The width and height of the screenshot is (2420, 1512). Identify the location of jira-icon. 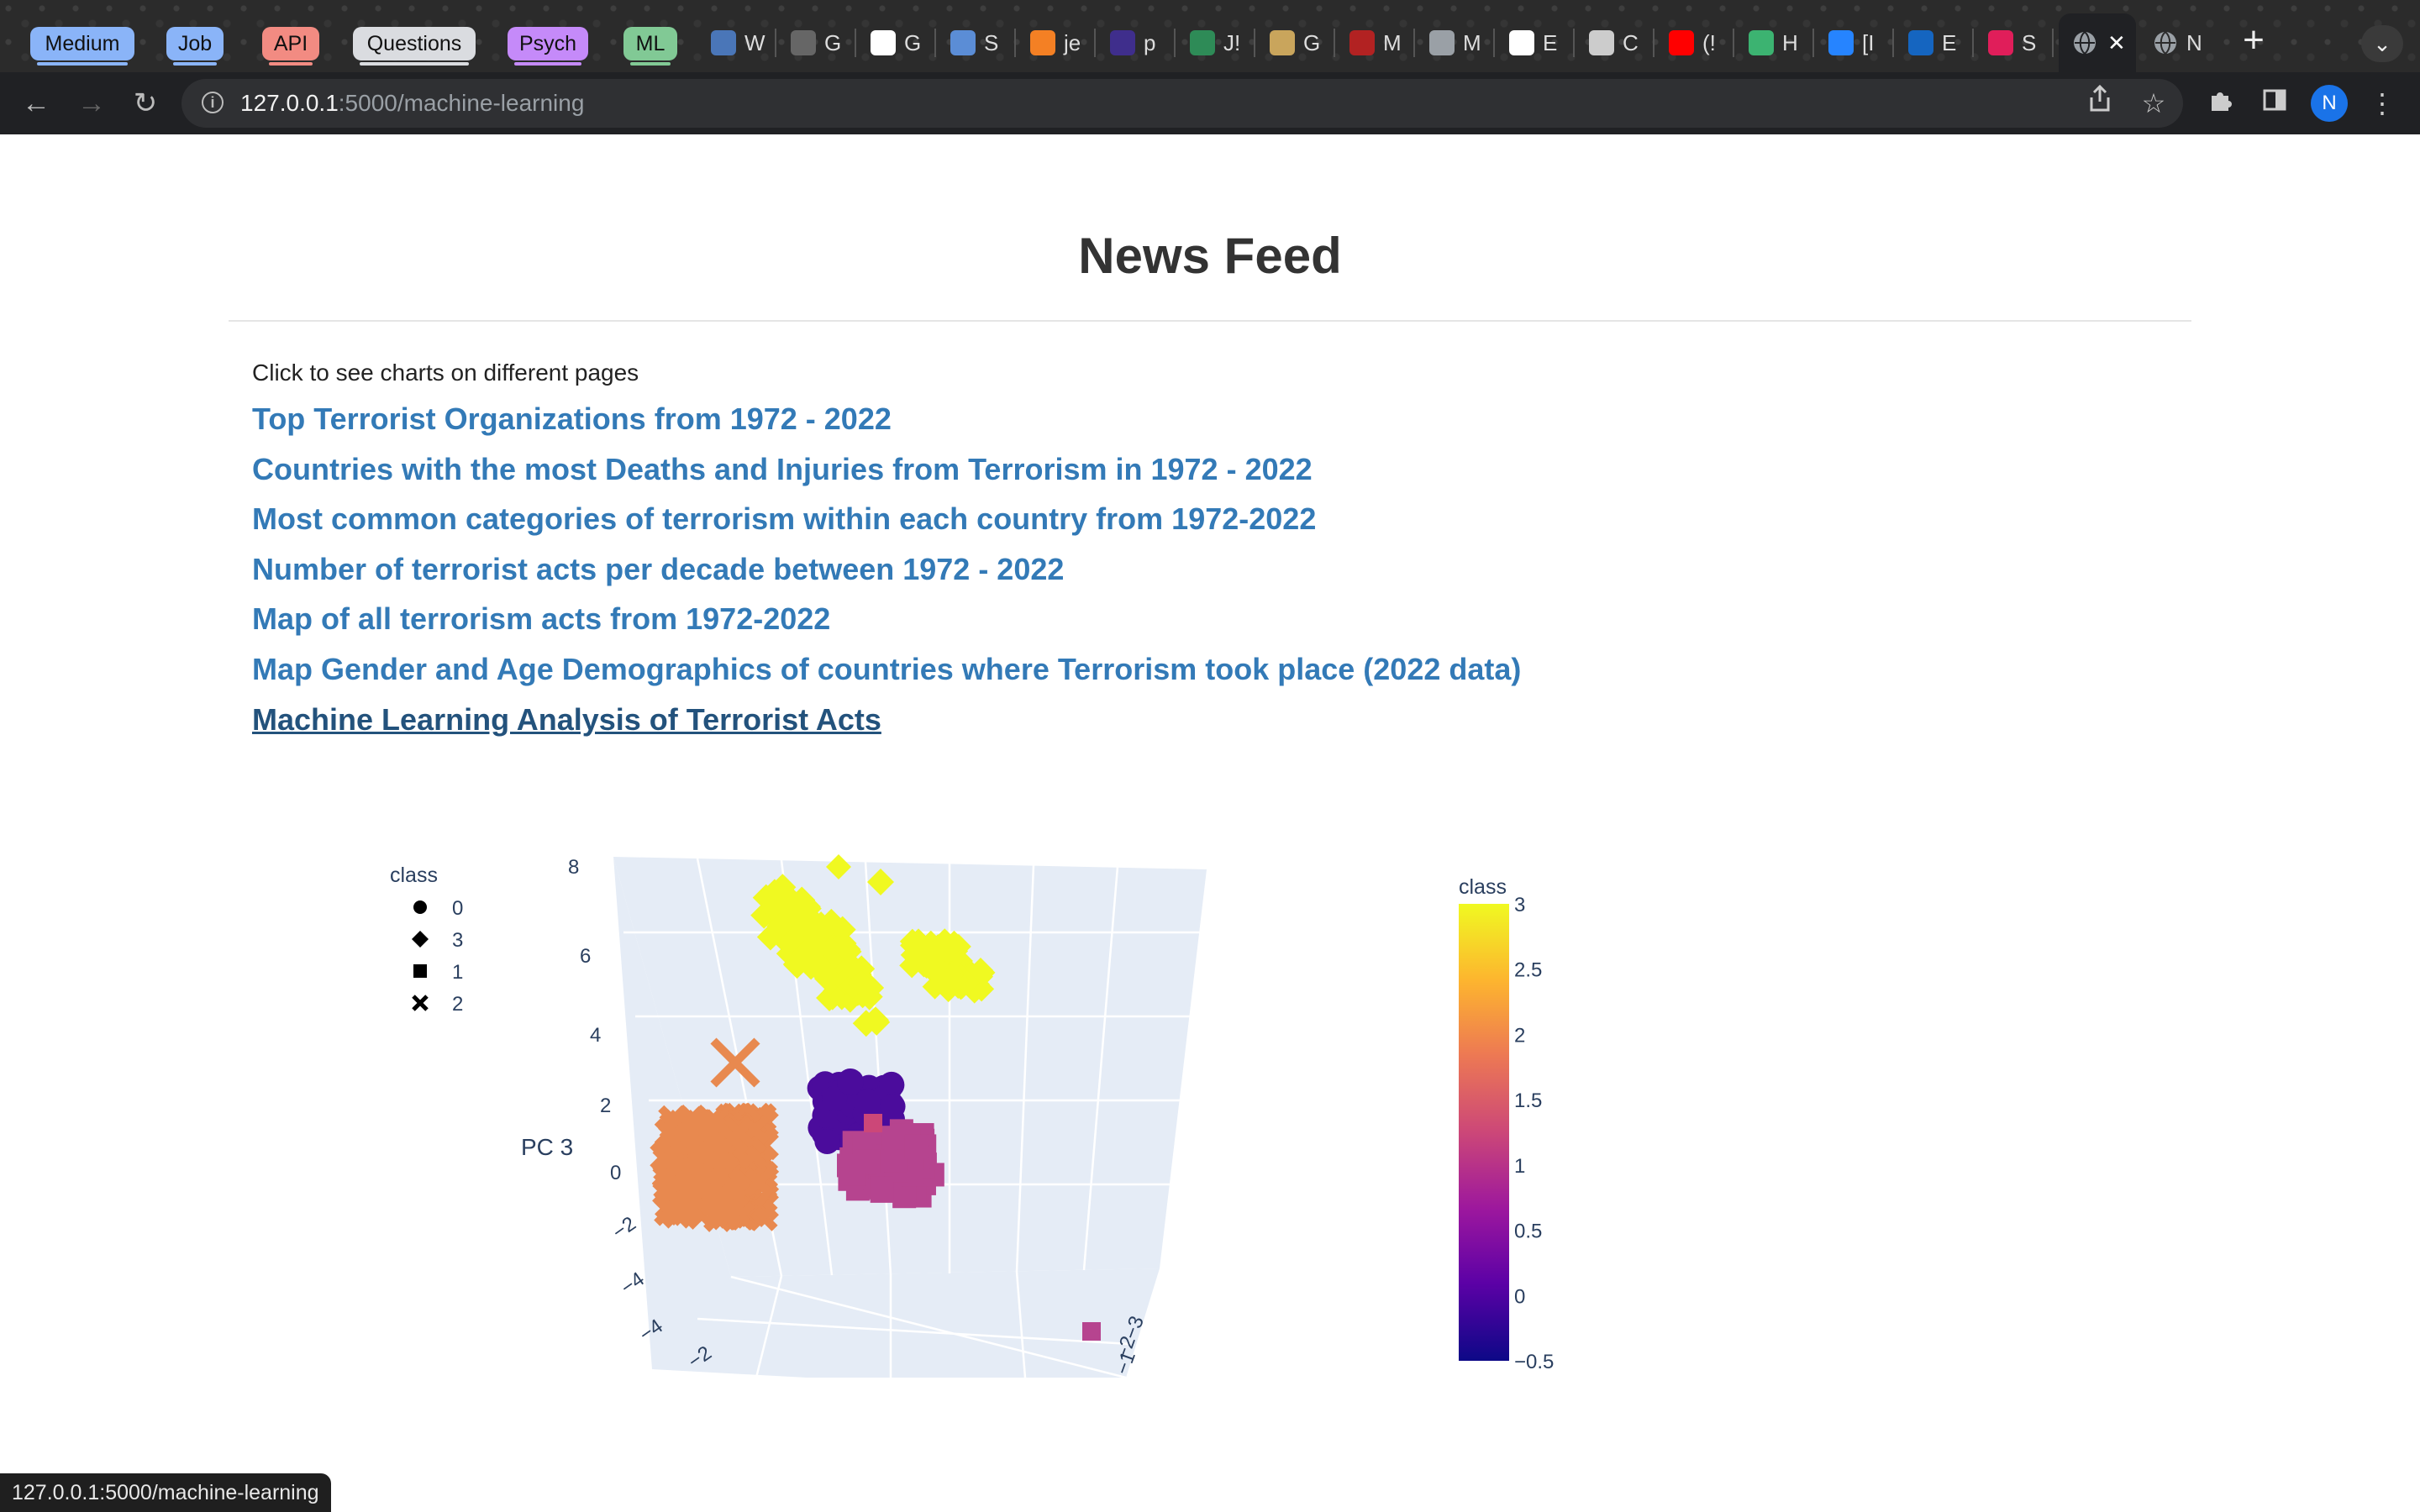
(1841, 42).